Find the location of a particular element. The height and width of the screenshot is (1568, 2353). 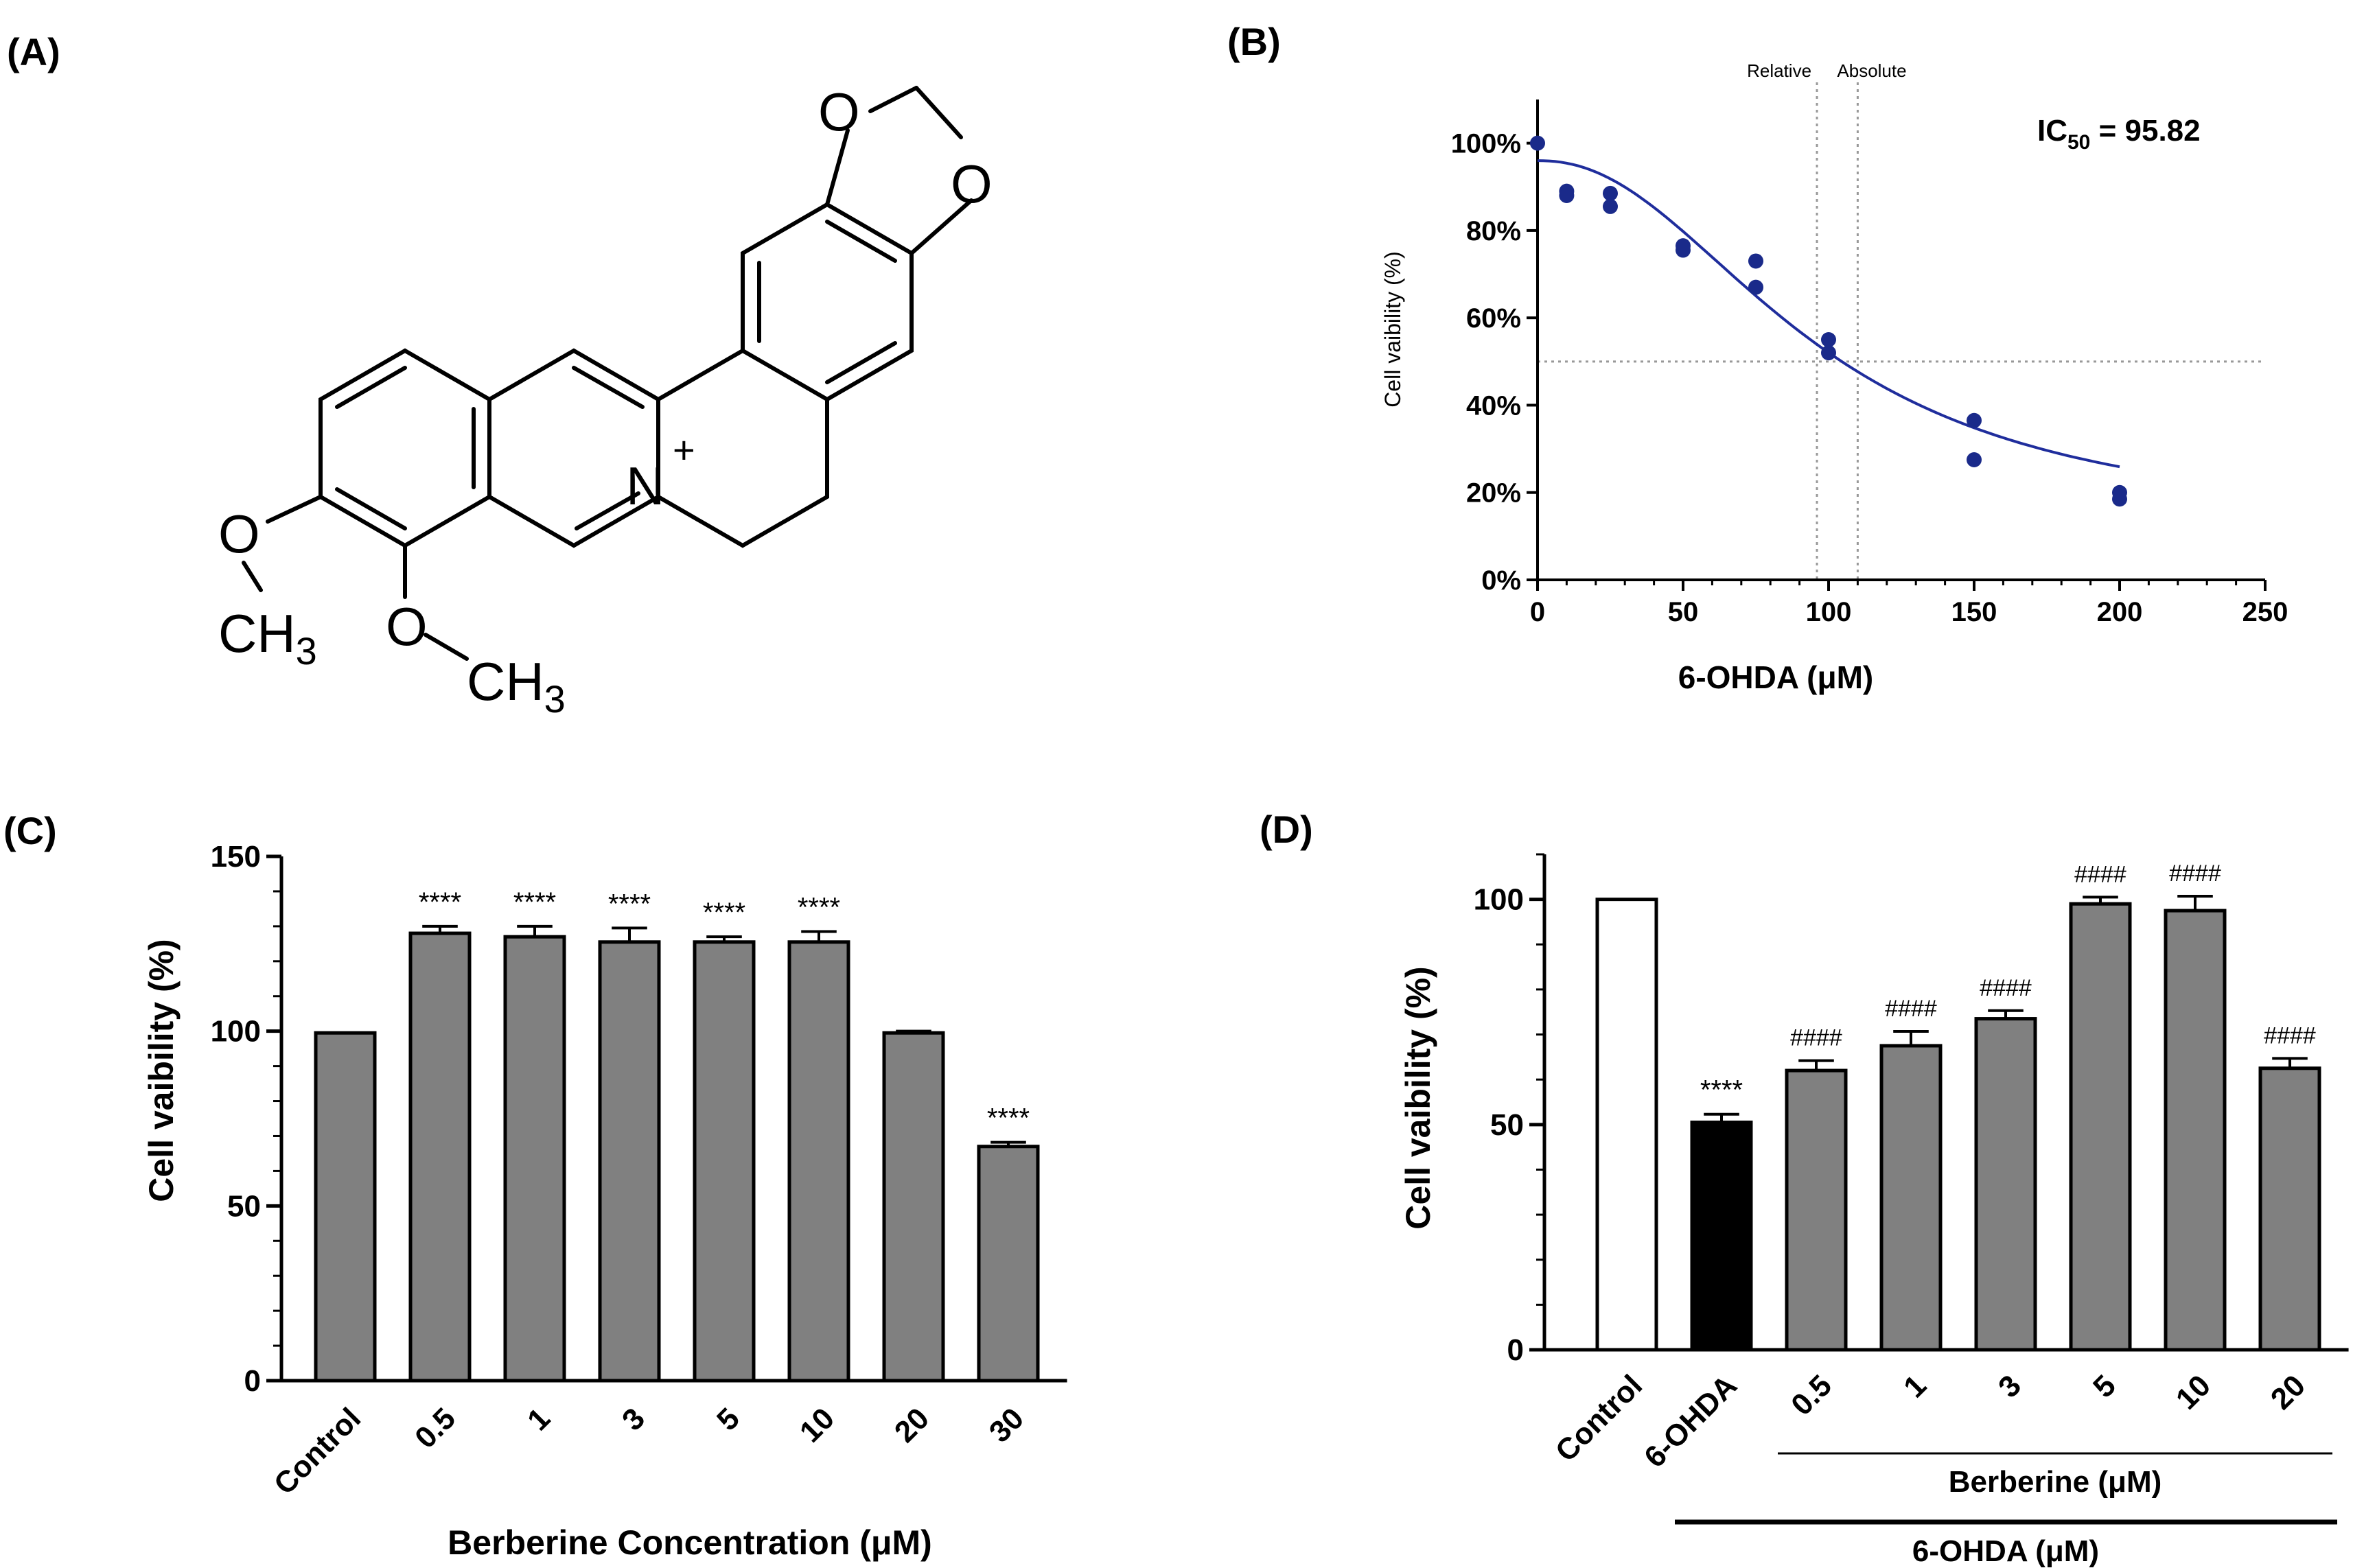

chart-b-x-tick-label: 150 is located at coordinates (1974, 612).